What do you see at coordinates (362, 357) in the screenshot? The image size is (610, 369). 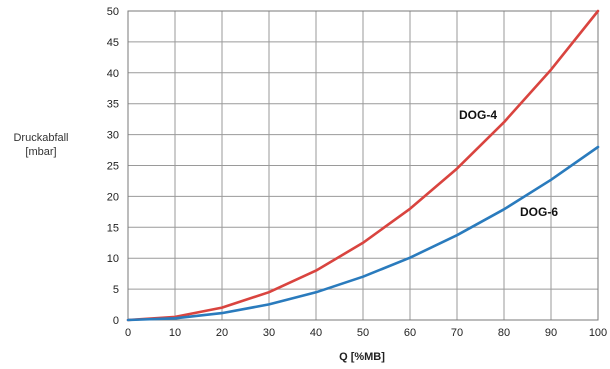 I see `x-axis-label: Q [%MB]` at bounding box center [362, 357].